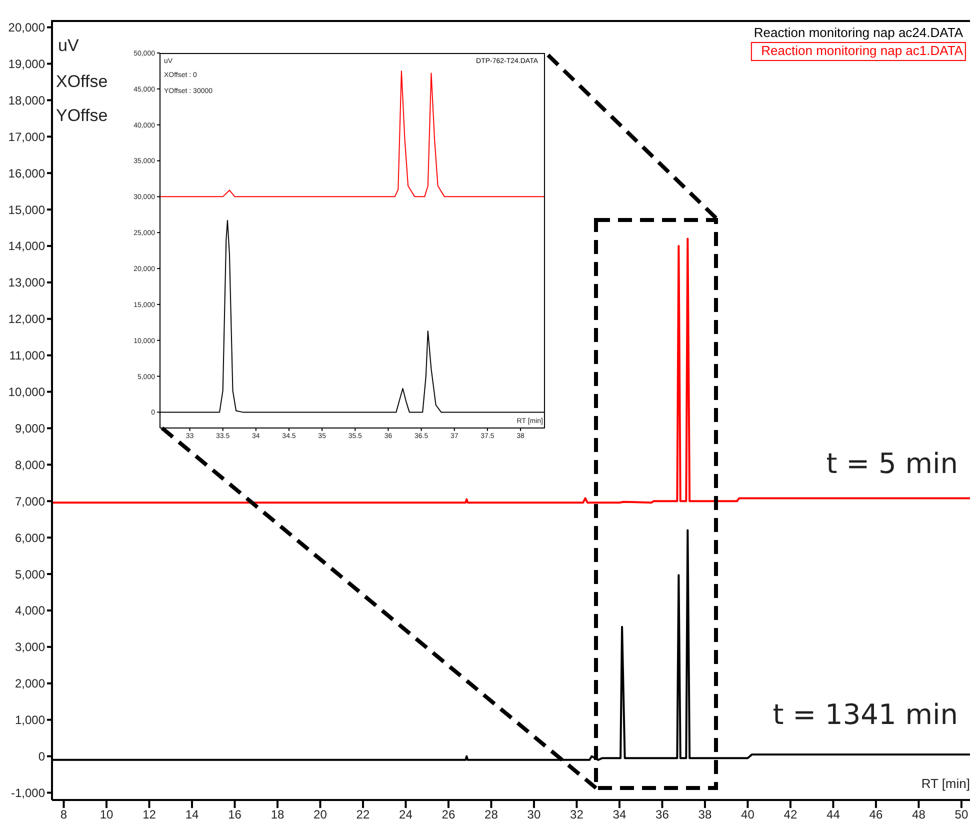  What do you see at coordinates (449, 815) in the screenshot?
I see `x-tick-label: 26` at bounding box center [449, 815].